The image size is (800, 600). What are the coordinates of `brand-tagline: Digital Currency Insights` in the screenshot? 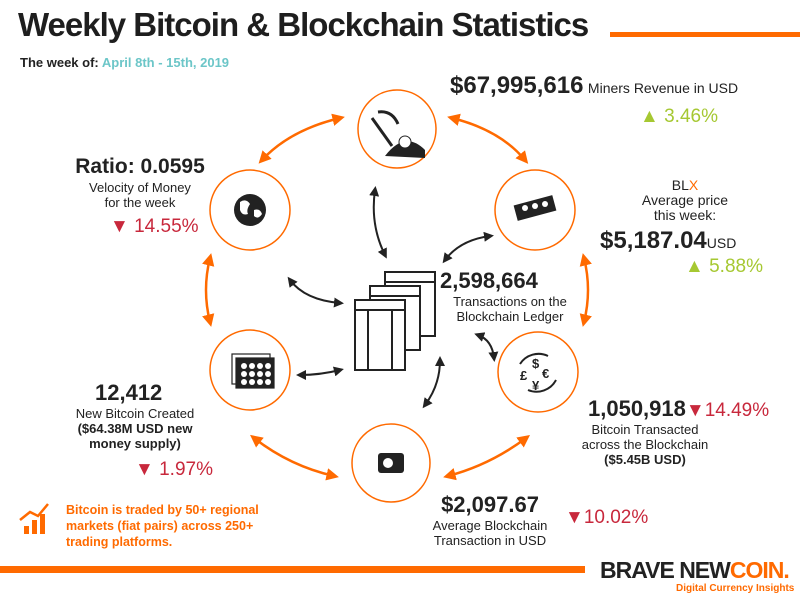 It's located at (735, 588).